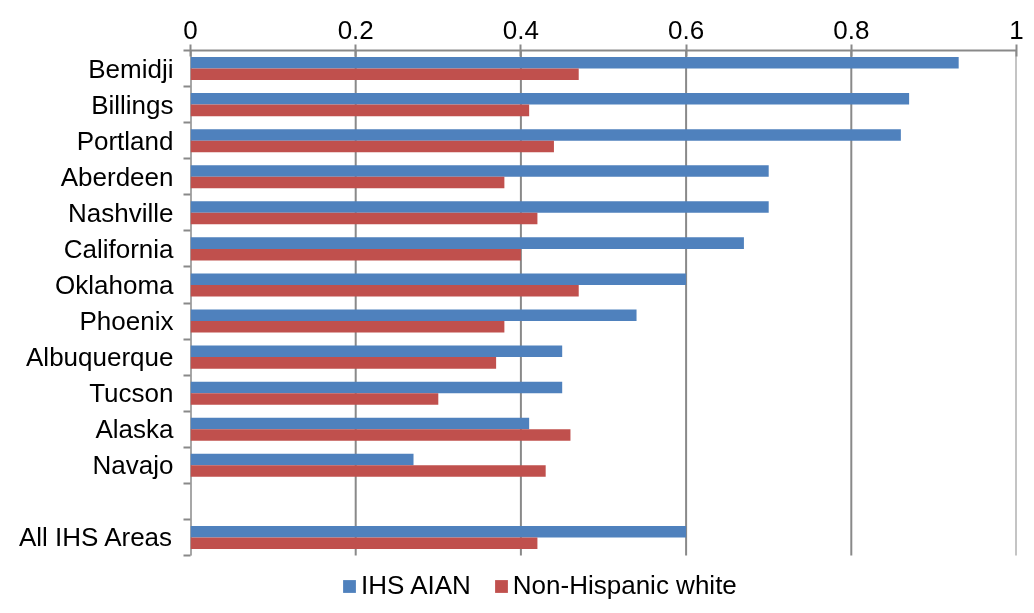 This screenshot has height=613, width=1034. What do you see at coordinates (126, 321) in the screenshot?
I see `y-tick-label: Phoenix` at bounding box center [126, 321].